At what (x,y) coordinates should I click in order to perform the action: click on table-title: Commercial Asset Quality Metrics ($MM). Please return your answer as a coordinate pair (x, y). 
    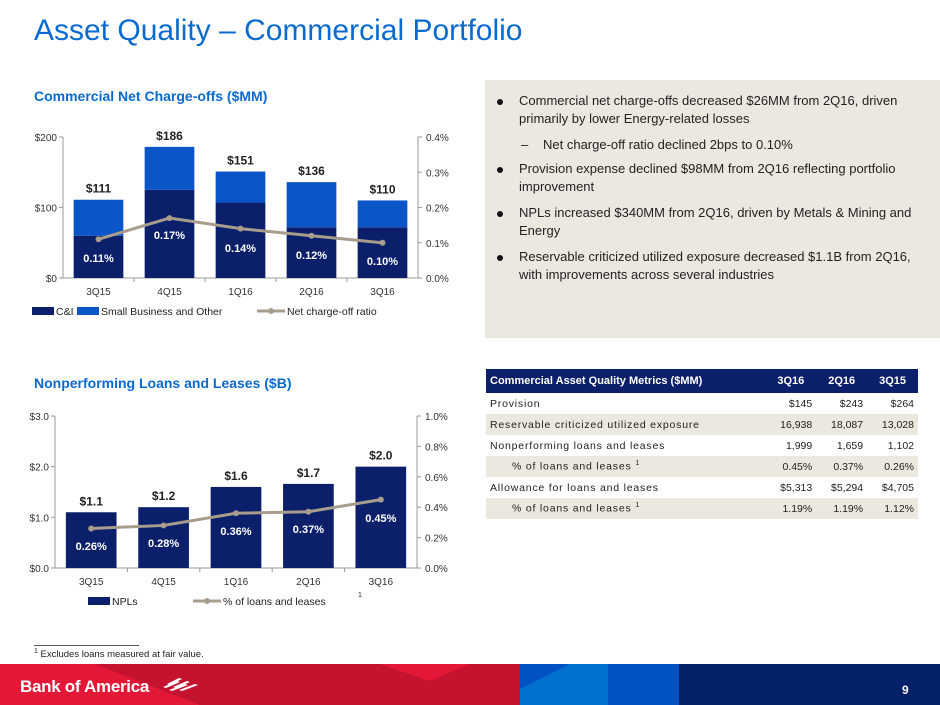
    Looking at the image, I should click on (626, 381).